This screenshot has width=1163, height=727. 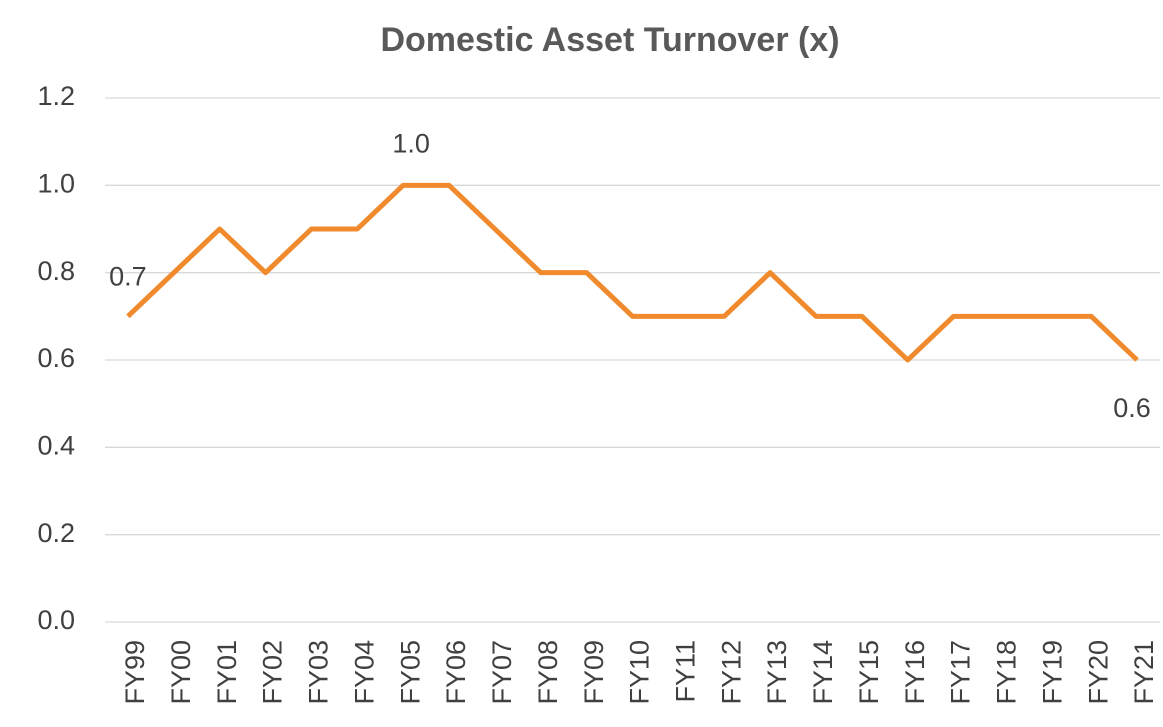 What do you see at coordinates (56, 620) in the screenshot?
I see `y-tick-label: 0.0` at bounding box center [56, 620].